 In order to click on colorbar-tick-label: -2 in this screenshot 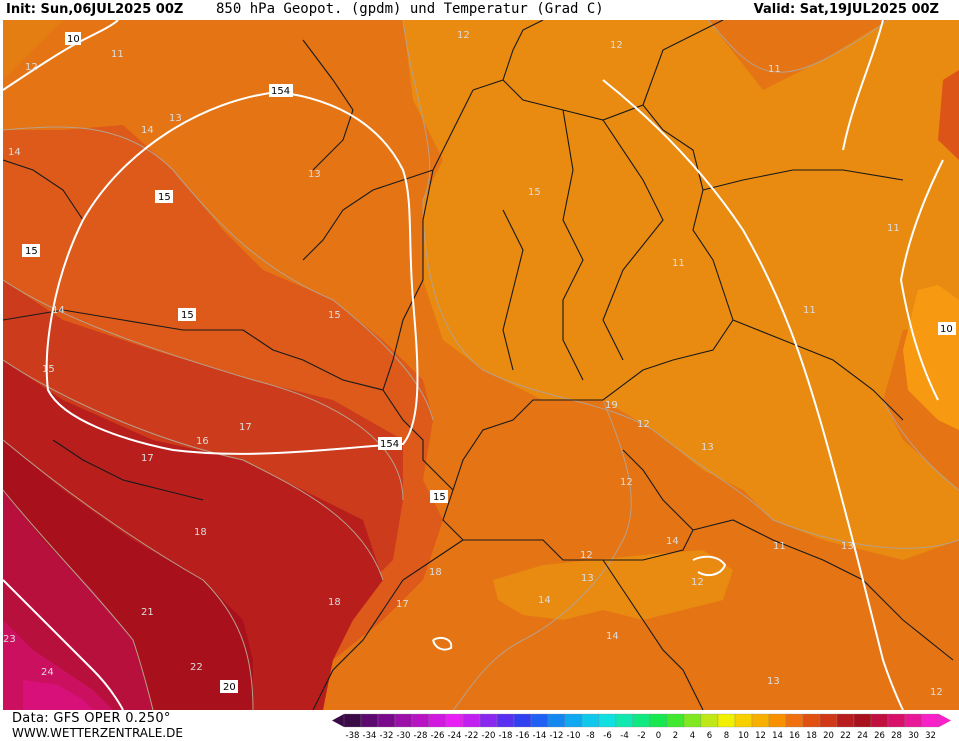, I will do `click(641, 736)`.